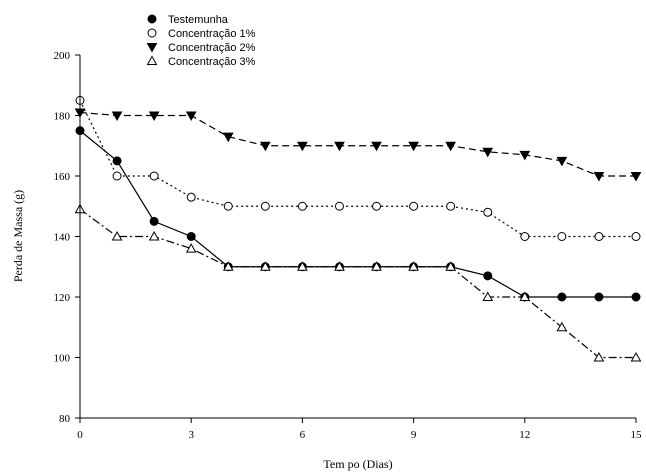 Image resolution: width=646 pixels, height=474 pixels. What do you see at coordinates (65, 419) in the screenshot?
I see `y-tick-label: 80` at bounding box center [65, 419].